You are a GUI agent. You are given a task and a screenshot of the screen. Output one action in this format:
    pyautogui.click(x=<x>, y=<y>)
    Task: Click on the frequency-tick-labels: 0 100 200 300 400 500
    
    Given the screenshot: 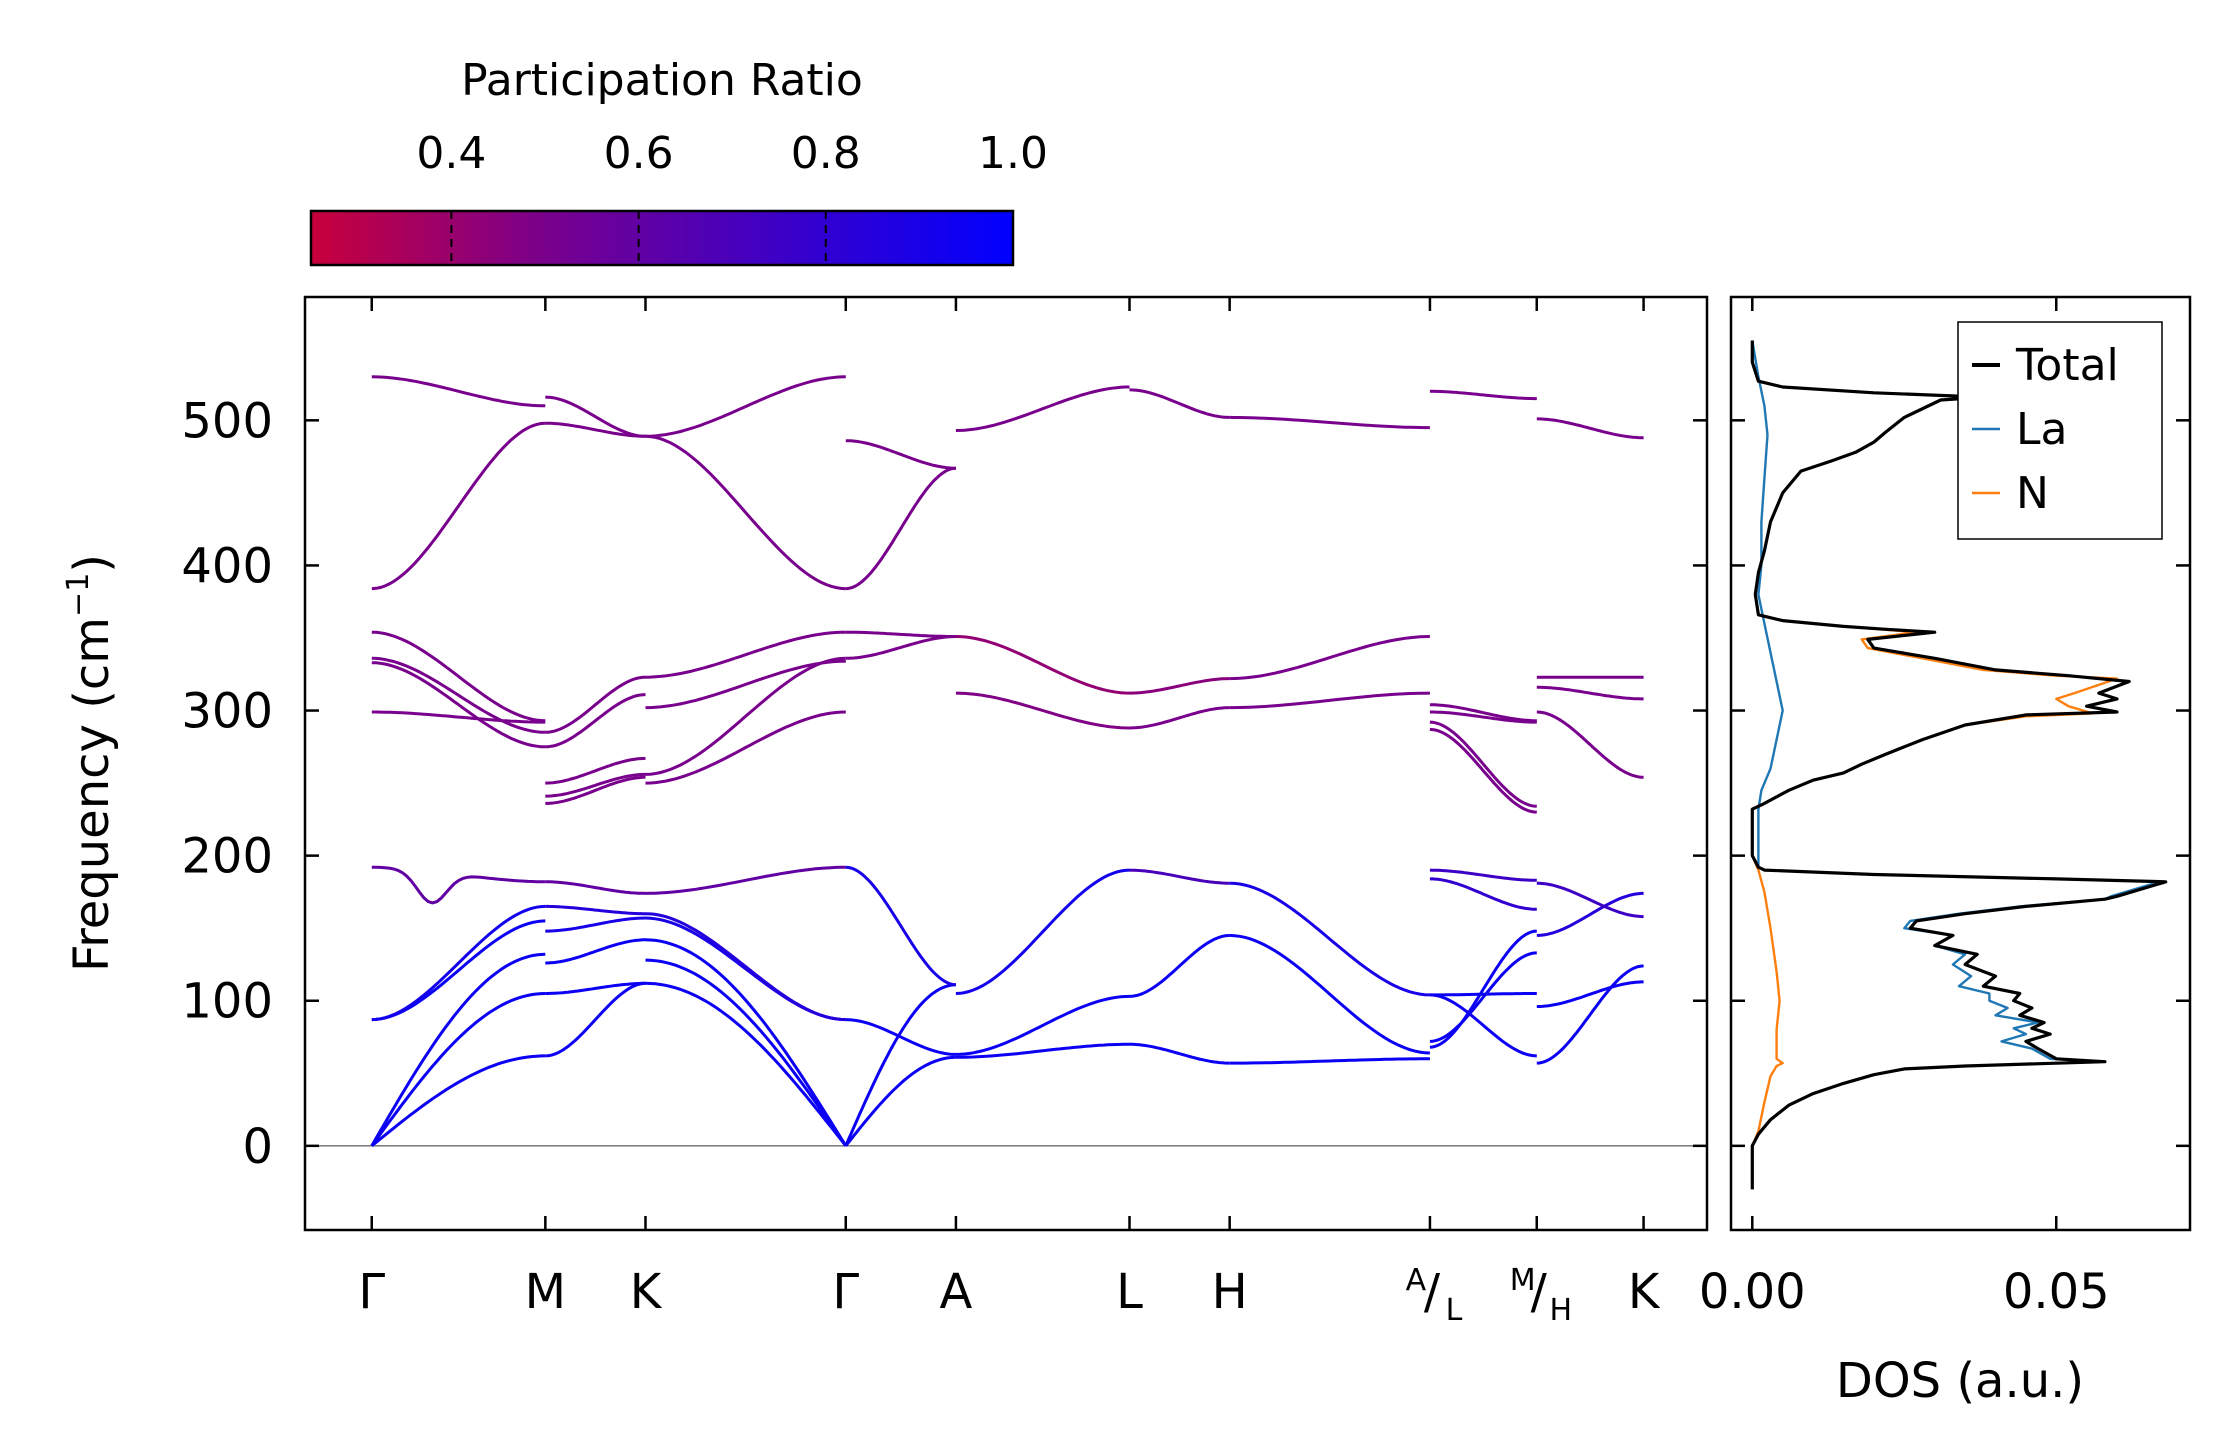 What is the action you would take?
    pyautogui.click(x=227, y=784)
    